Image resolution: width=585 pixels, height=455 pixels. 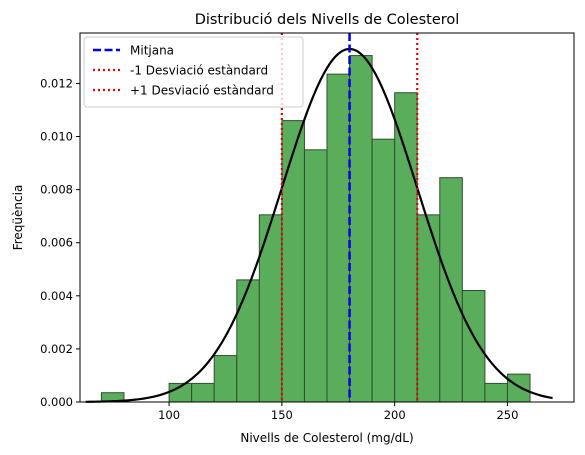 What do you see at coordinates (202, 91) in the screenshot?
I see `legend-label: +1 Desviació estàndard` at bounding box center [202, 91].